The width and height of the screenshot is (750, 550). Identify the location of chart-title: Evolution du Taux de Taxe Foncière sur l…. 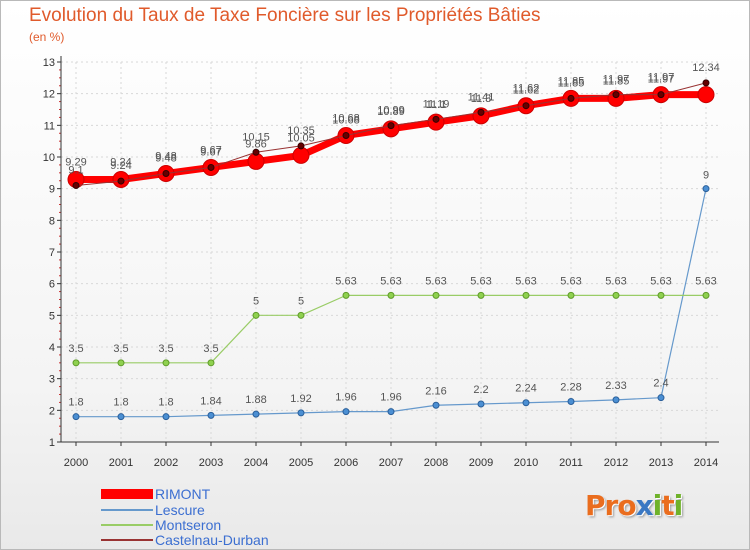
(285, 15).